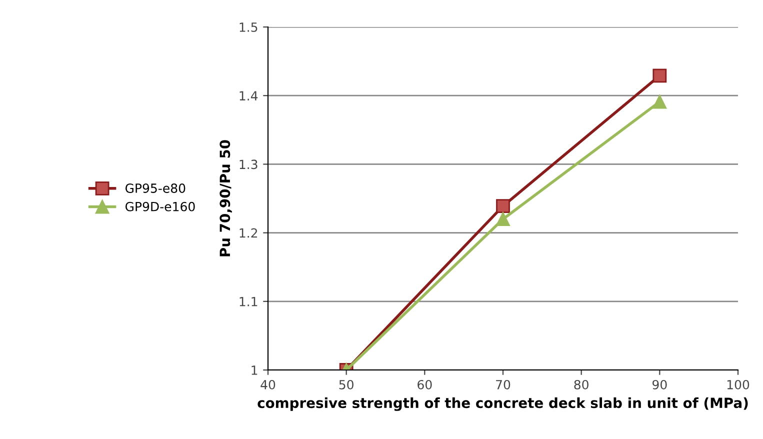 The image size is (763, 439). Describe the element at coordinates (503, 404) in the screenshot. I see `x-axis-title: compresive strength of the concrete deck slab in unit of (MPa)` at that location.